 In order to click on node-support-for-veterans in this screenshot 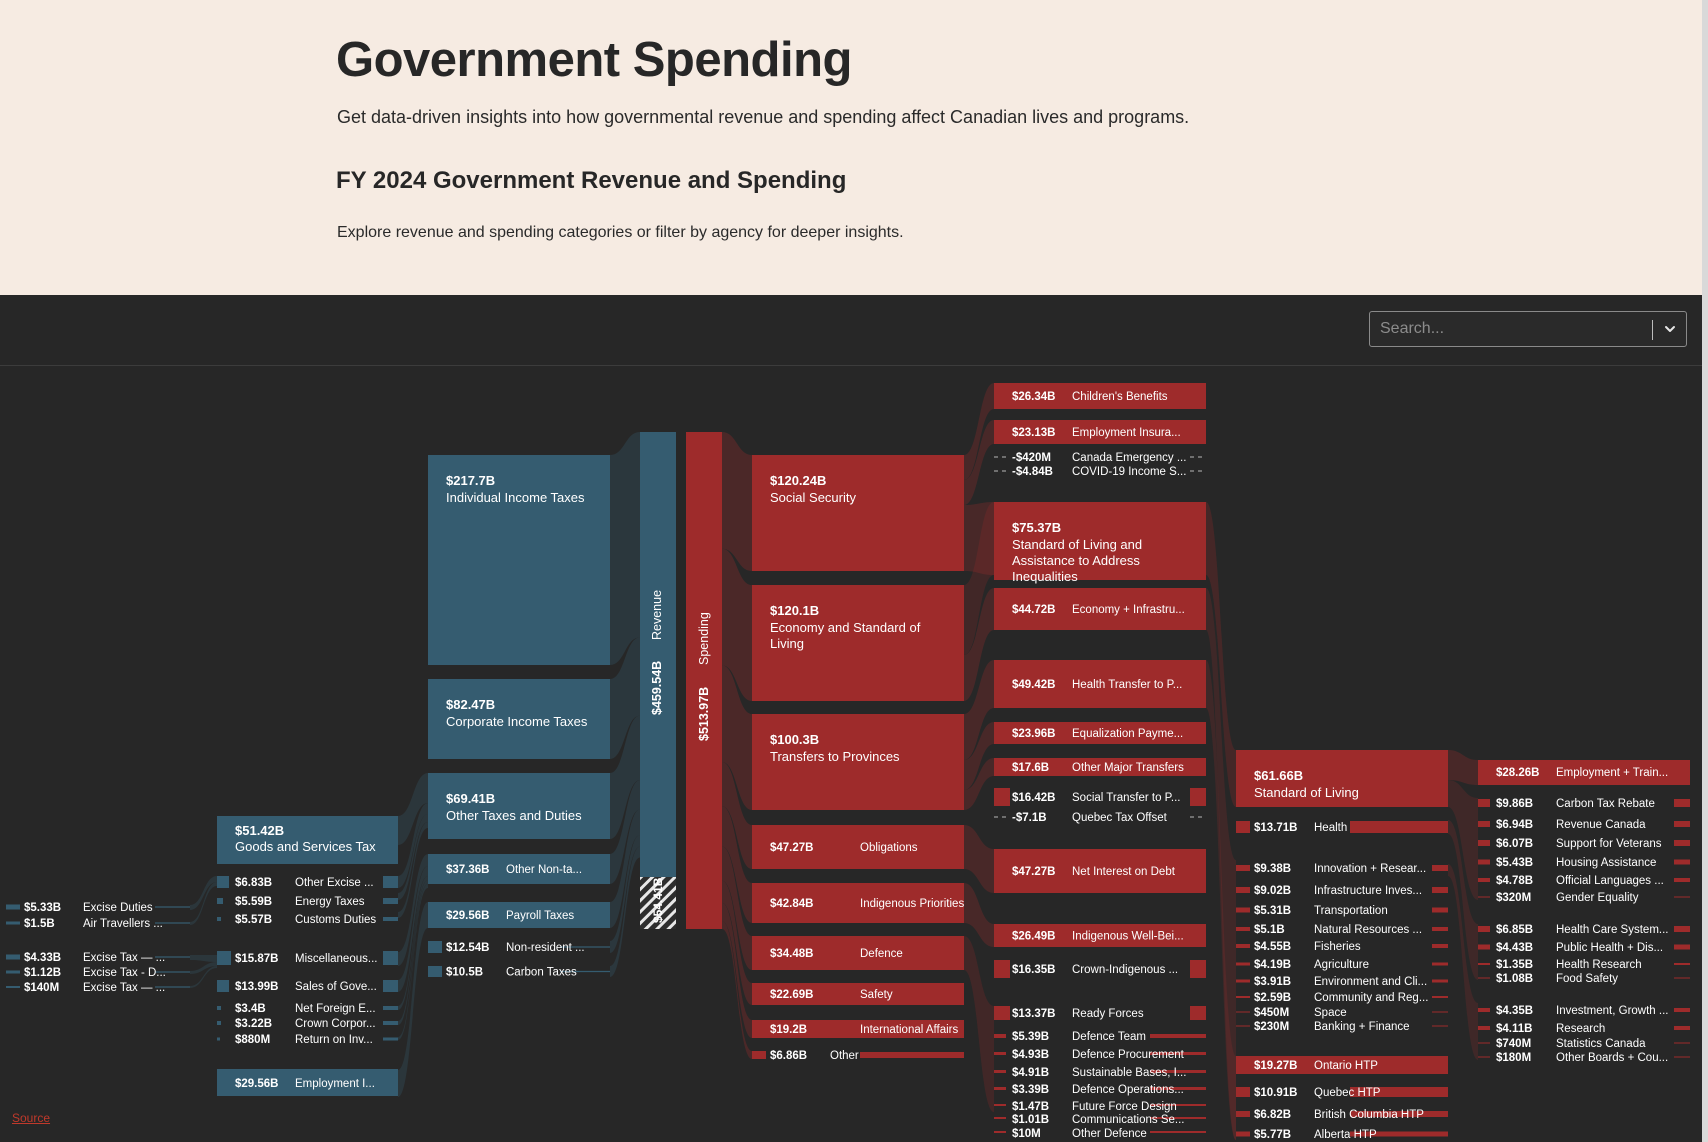, I will do `click(1484, 843)`.